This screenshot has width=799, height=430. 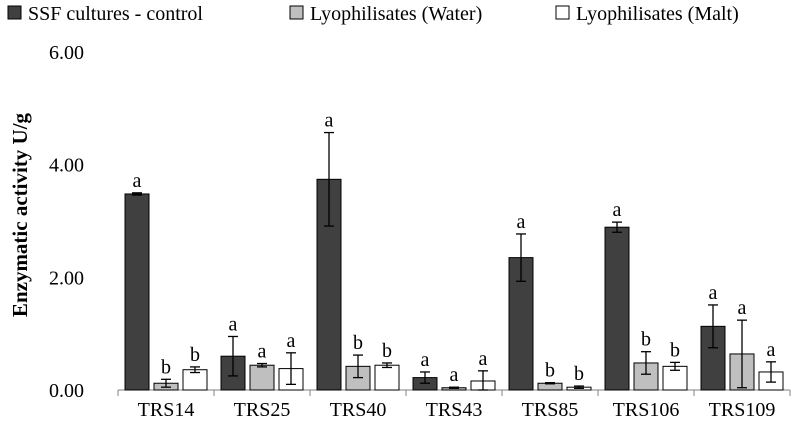 What do you see at coordinates (20, 214) in the screenshot?
I see `y-axis-label: Enzymatic activity U/g` at bounding box center [20, 214].